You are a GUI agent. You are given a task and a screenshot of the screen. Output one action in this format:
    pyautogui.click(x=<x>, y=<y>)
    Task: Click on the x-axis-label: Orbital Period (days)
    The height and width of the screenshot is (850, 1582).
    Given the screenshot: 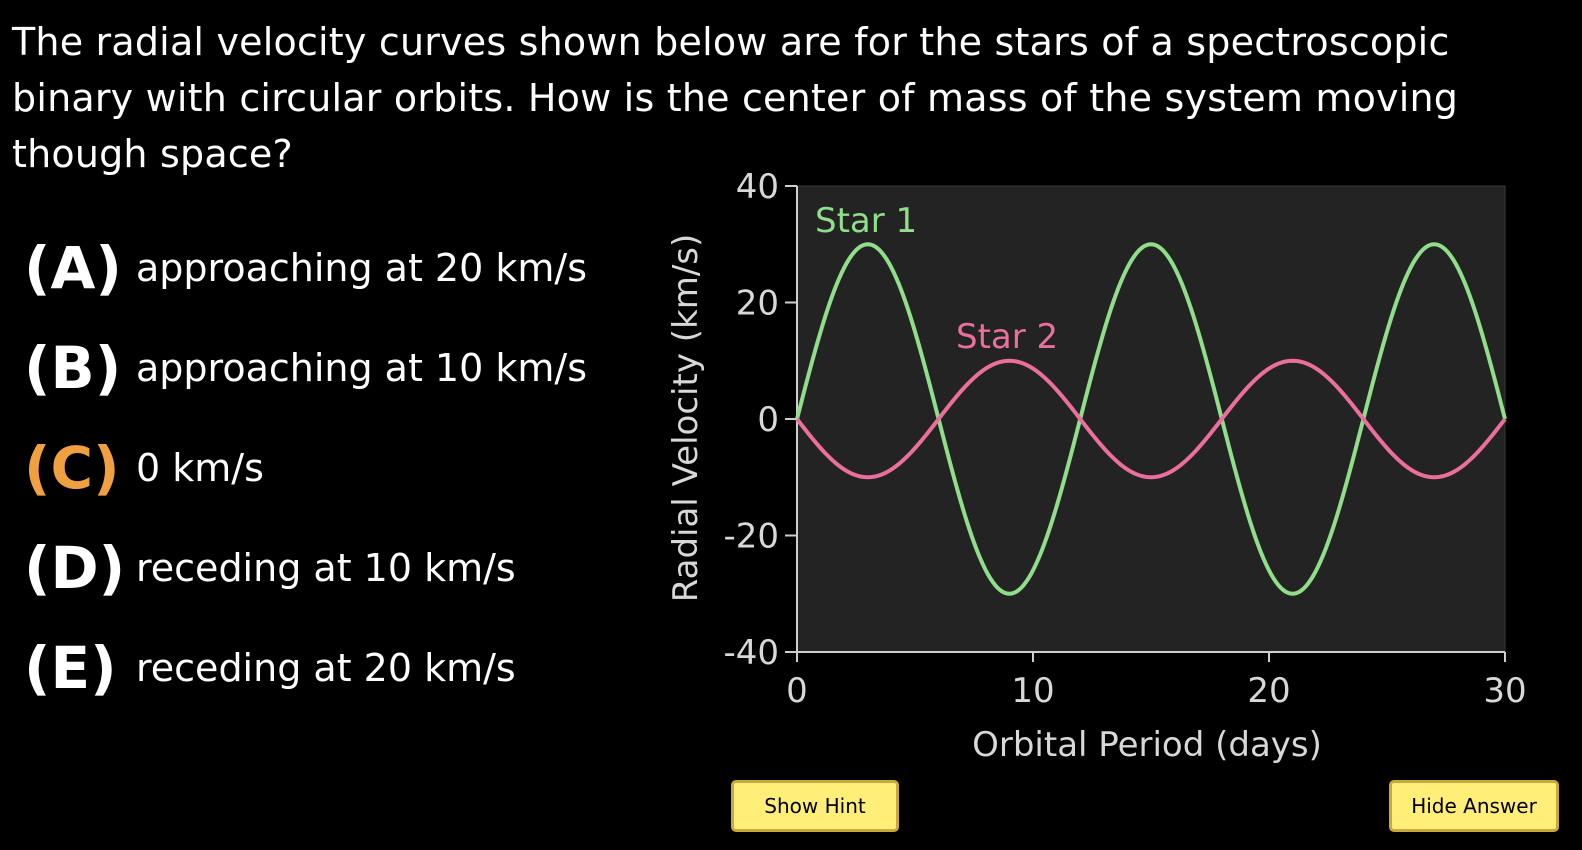 What is the action you would take?
    pyautogui.click(x=1147, y=745)
    